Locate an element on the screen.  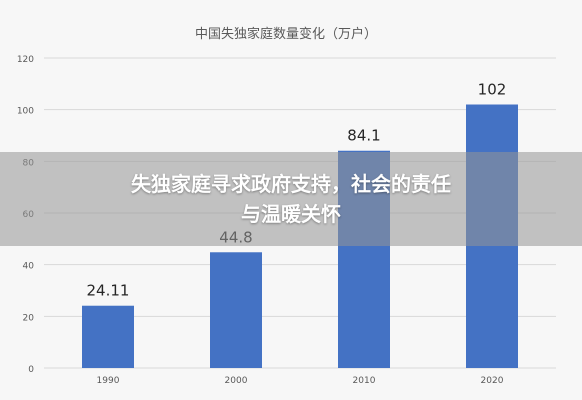
data-label-1990: 24.11 is located at coordinates (108, 291).